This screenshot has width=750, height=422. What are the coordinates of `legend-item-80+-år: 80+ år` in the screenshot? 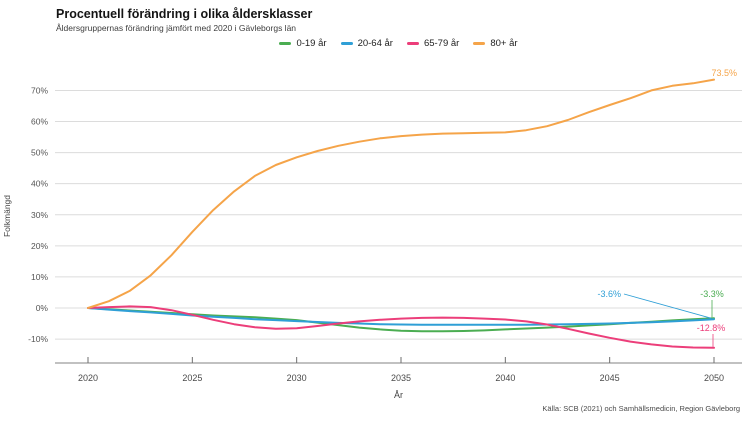 It's located at (495, 43).